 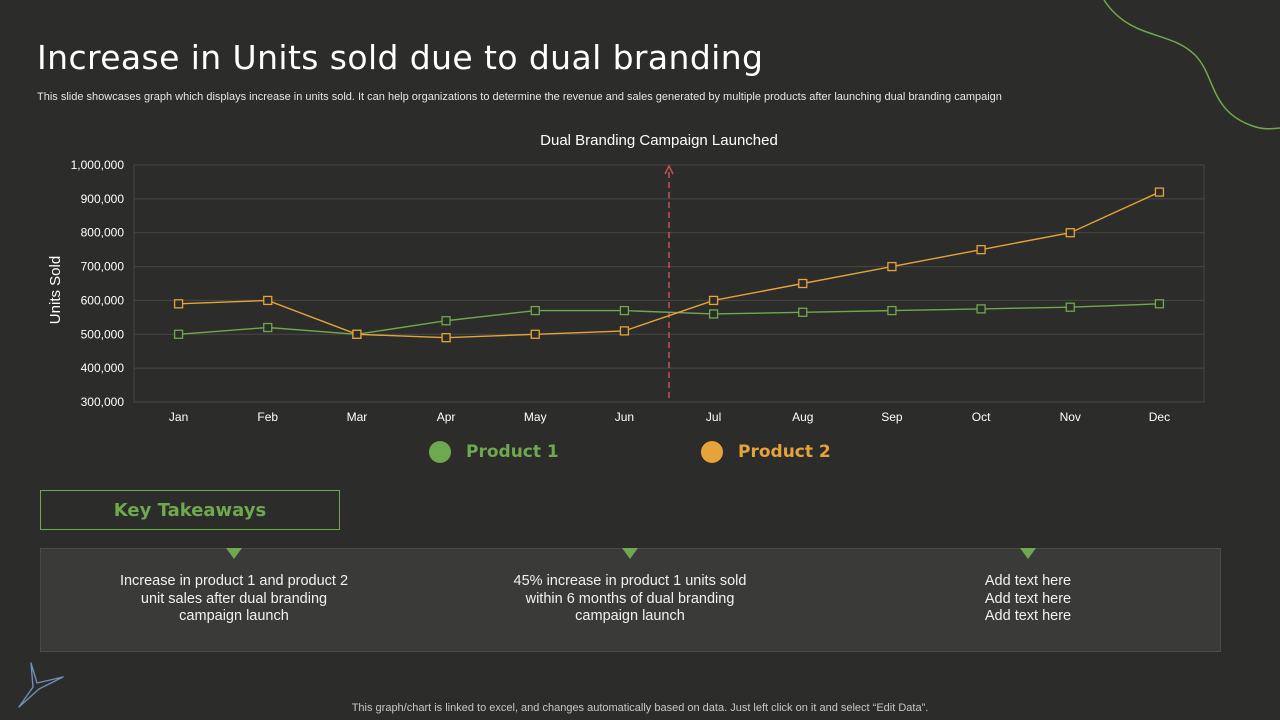 I want to click on x-tick-label: Apr, so click(x=446, y=417).